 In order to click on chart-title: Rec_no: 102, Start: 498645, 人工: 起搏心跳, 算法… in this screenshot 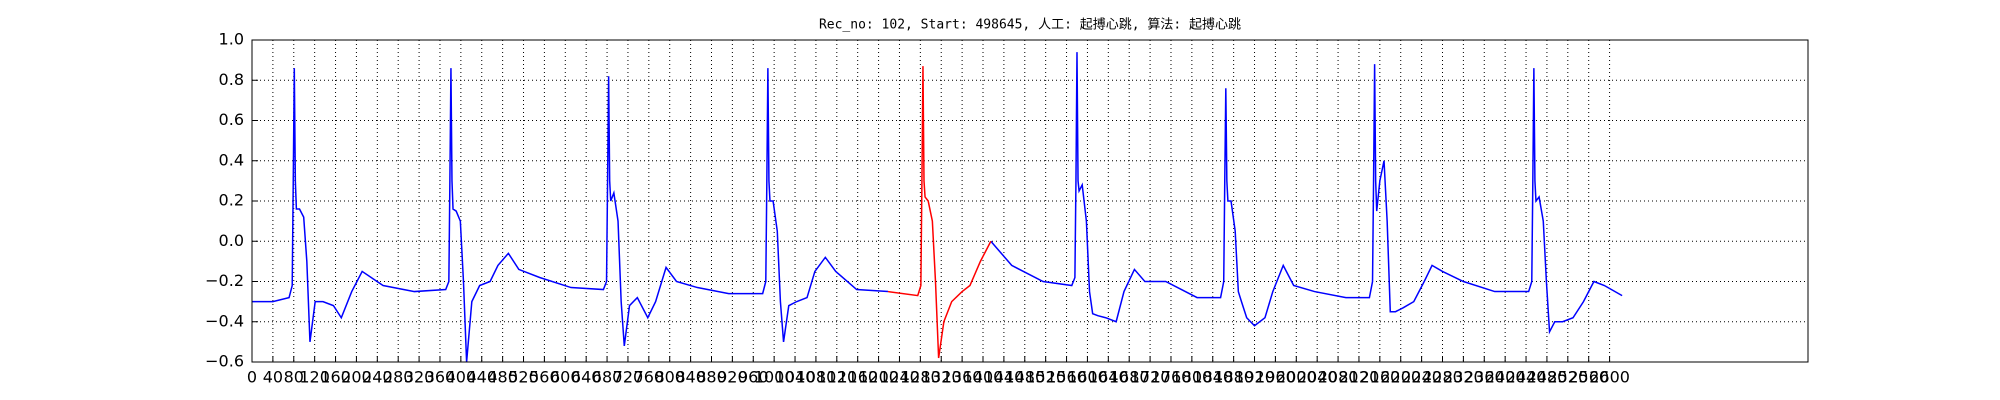, I will do `click(1030, 25)`.